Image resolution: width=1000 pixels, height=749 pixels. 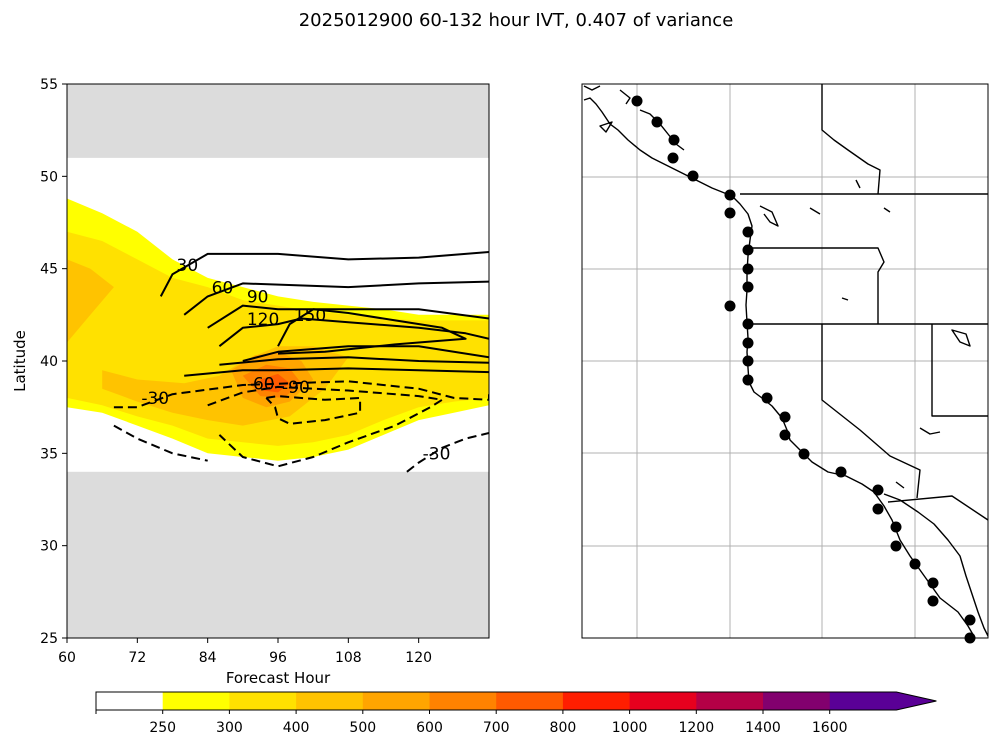 What do you see at coordinates (563, 728) in the screenshot?
I see `colorbar-tick-label: 800` at bounding box center [563, 728].